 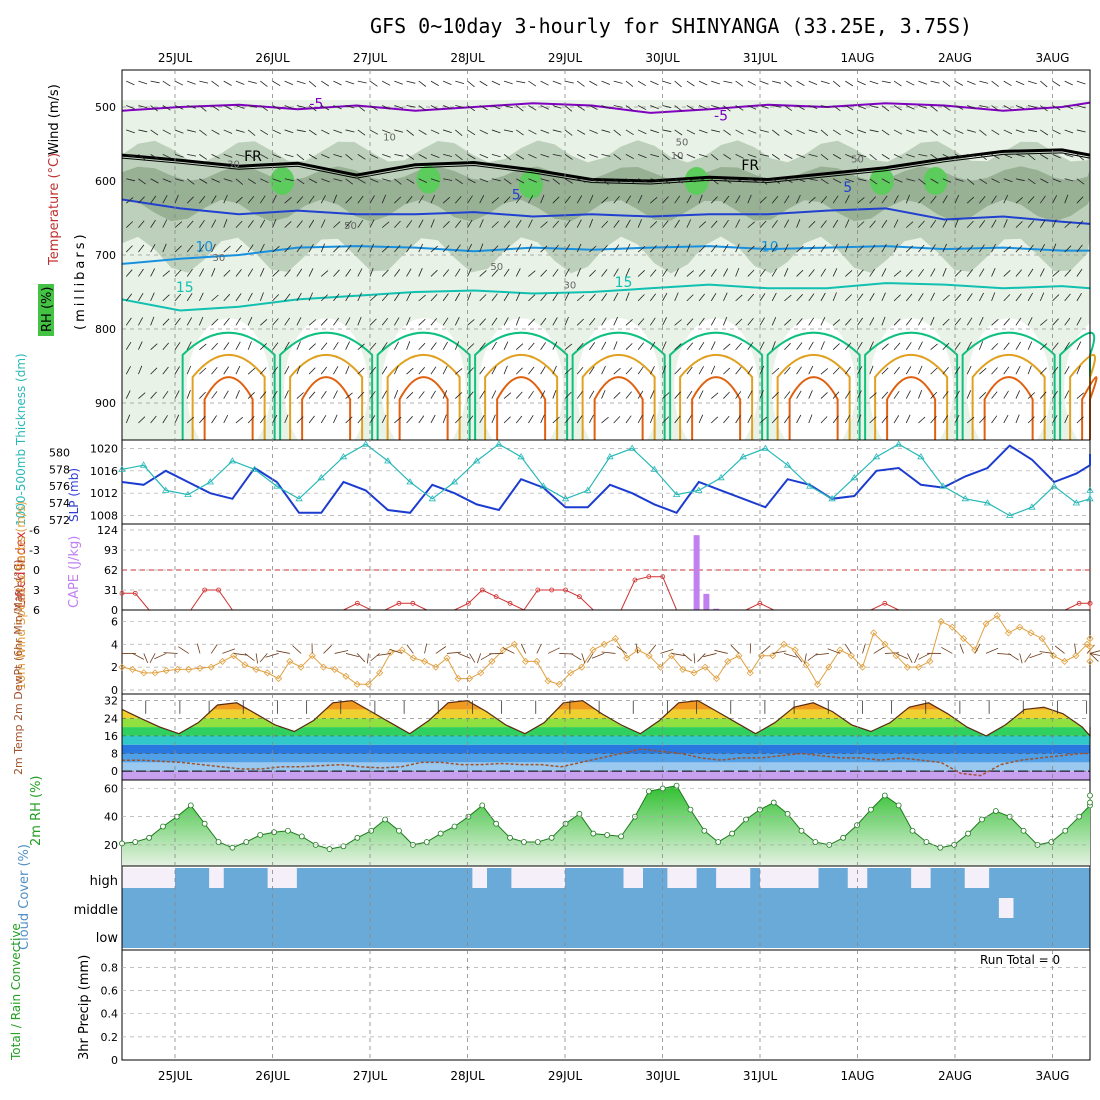 I want to click on cloud-clear-high, so click(x=148, y=878).